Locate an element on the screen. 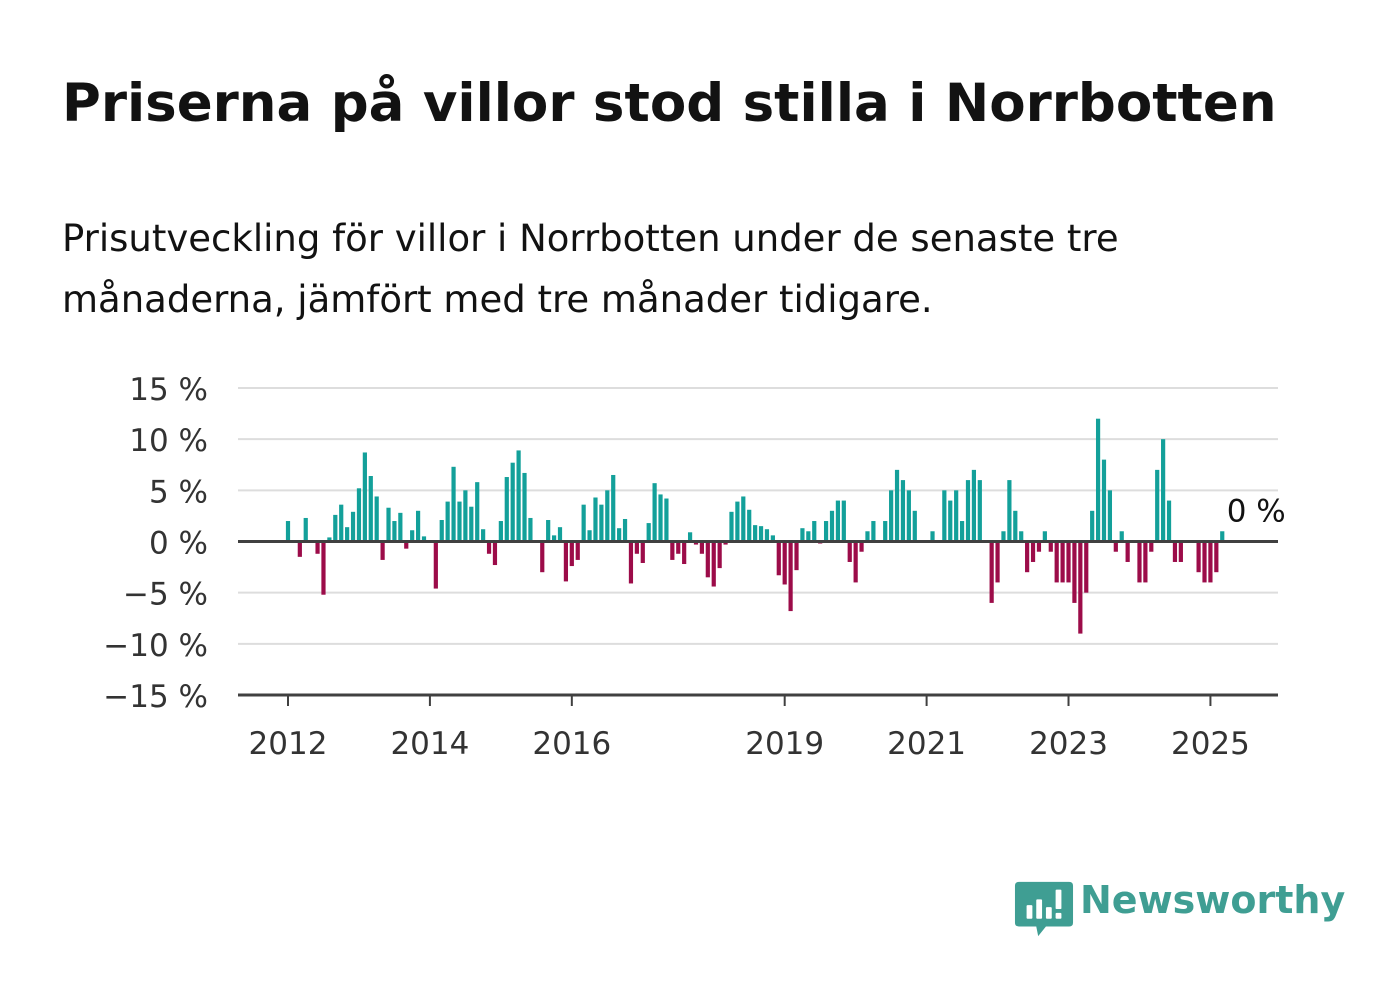  x-tick-label: 2019 is located at coordinates (784, 744).